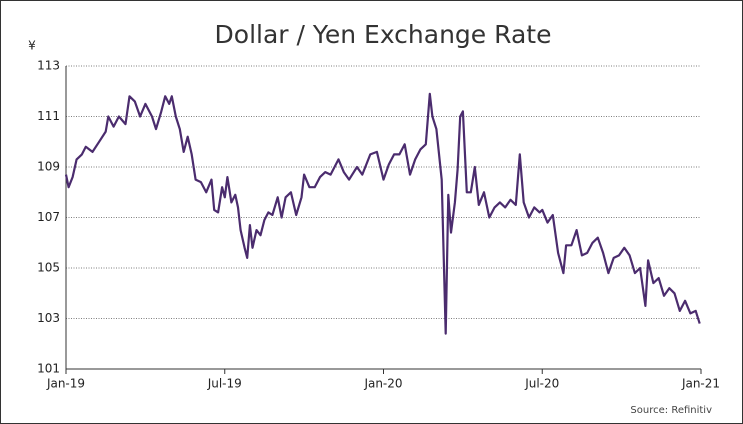  Describe the element at coordinates (65, 384) in the screenshot. I see `x-tick-label: Jan-19` at that location.